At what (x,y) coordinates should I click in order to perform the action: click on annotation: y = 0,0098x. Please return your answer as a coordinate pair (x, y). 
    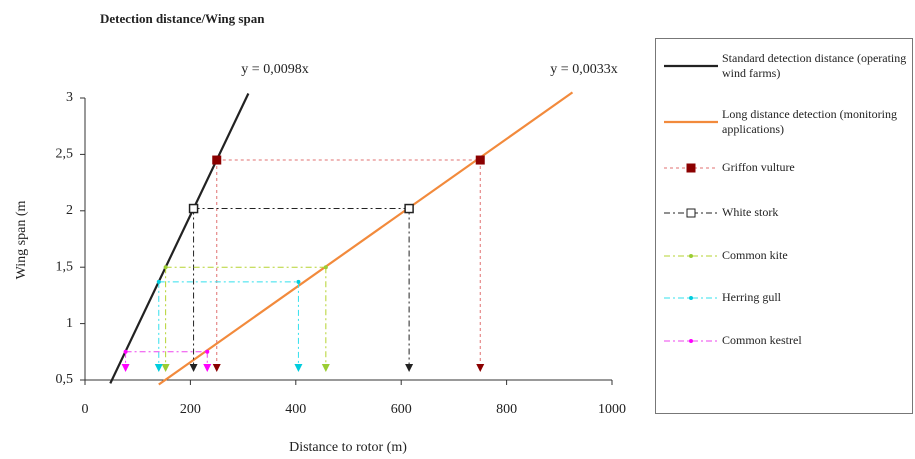
    Looking at the image, I should click on (274, 69).